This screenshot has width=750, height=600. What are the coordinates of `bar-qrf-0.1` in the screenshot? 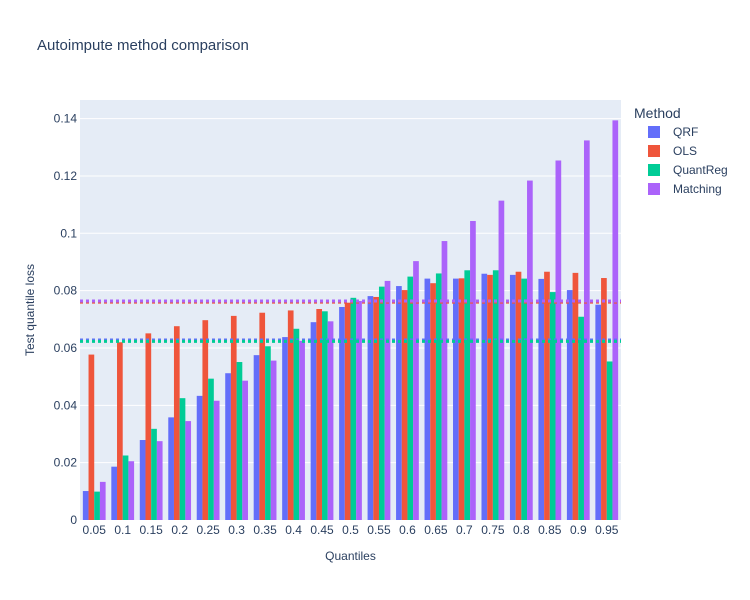 It's located at (114, 493).